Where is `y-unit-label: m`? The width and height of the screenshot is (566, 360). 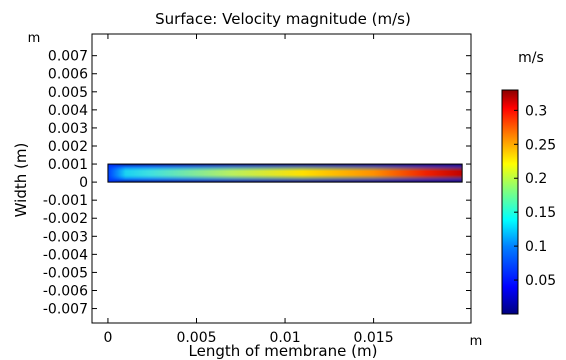 y-unit-label: m is located at coordinates (34, 38).